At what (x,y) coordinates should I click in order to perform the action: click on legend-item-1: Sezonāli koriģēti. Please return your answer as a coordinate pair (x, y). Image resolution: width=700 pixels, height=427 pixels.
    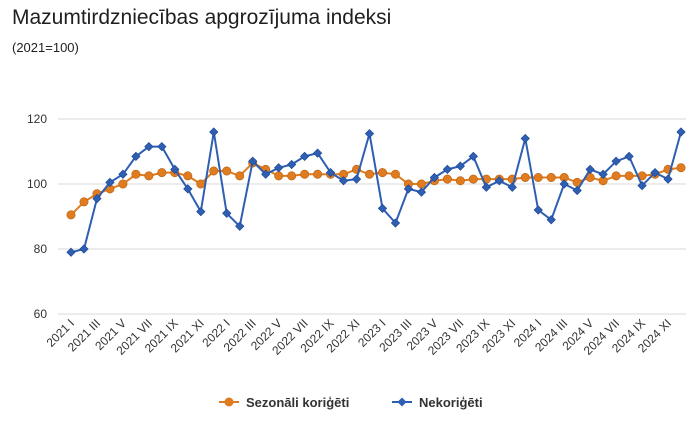
    Looking at the image, I should click on (284, 402).